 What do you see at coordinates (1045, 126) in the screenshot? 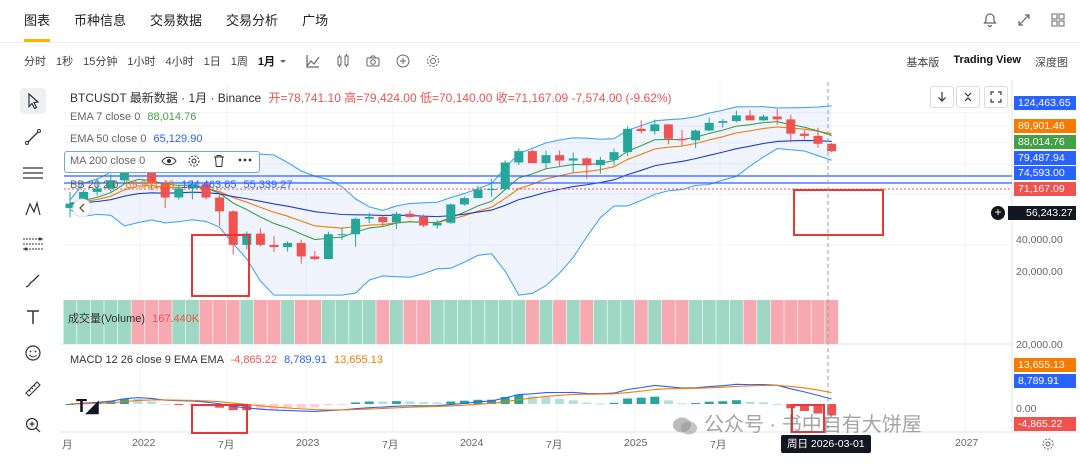
I see `price-badge-bb-mid: 89,901.46` at bounding box center [1045, 126].